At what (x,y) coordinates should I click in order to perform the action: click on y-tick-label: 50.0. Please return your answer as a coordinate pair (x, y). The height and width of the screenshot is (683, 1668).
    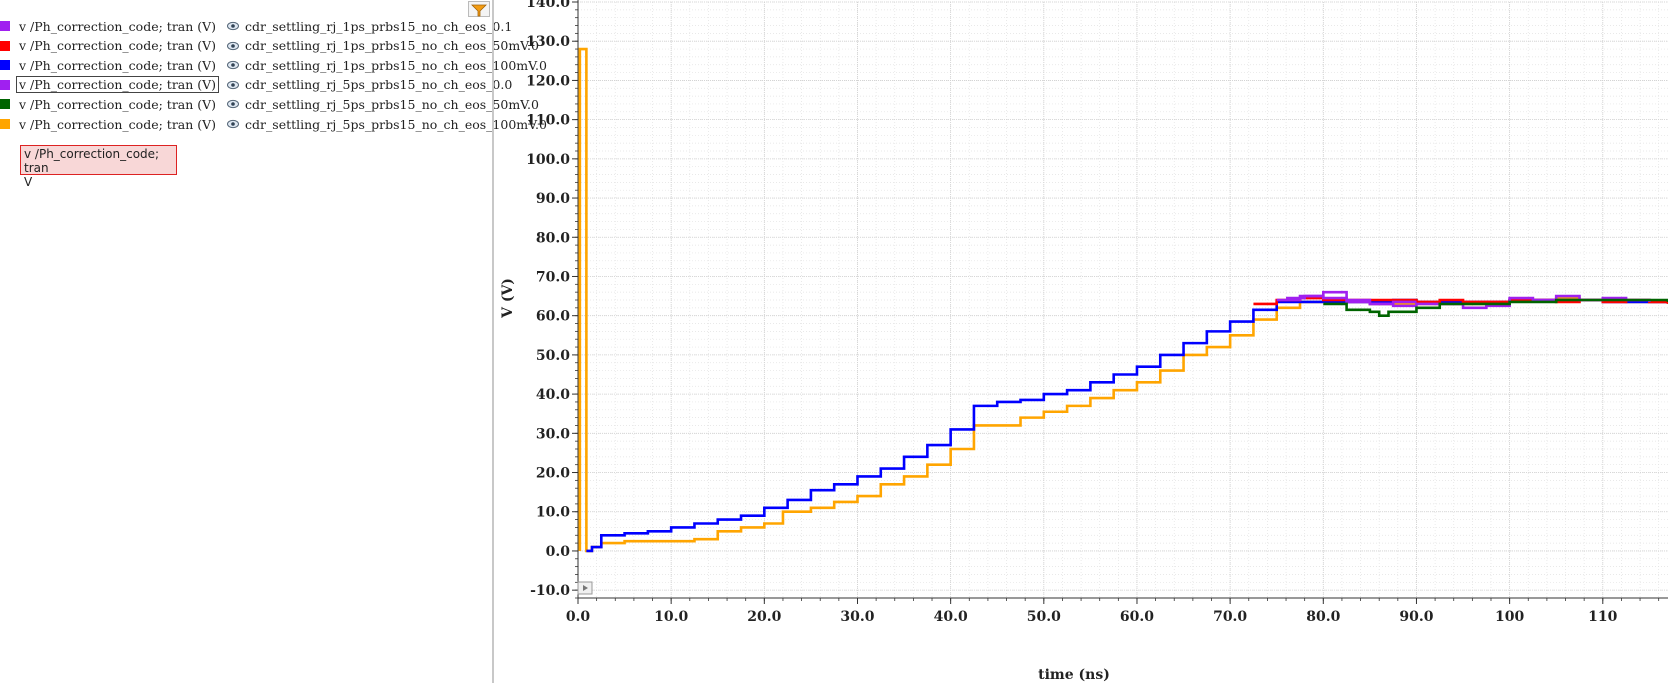
    Looking at the image, I should click on (553, 356).